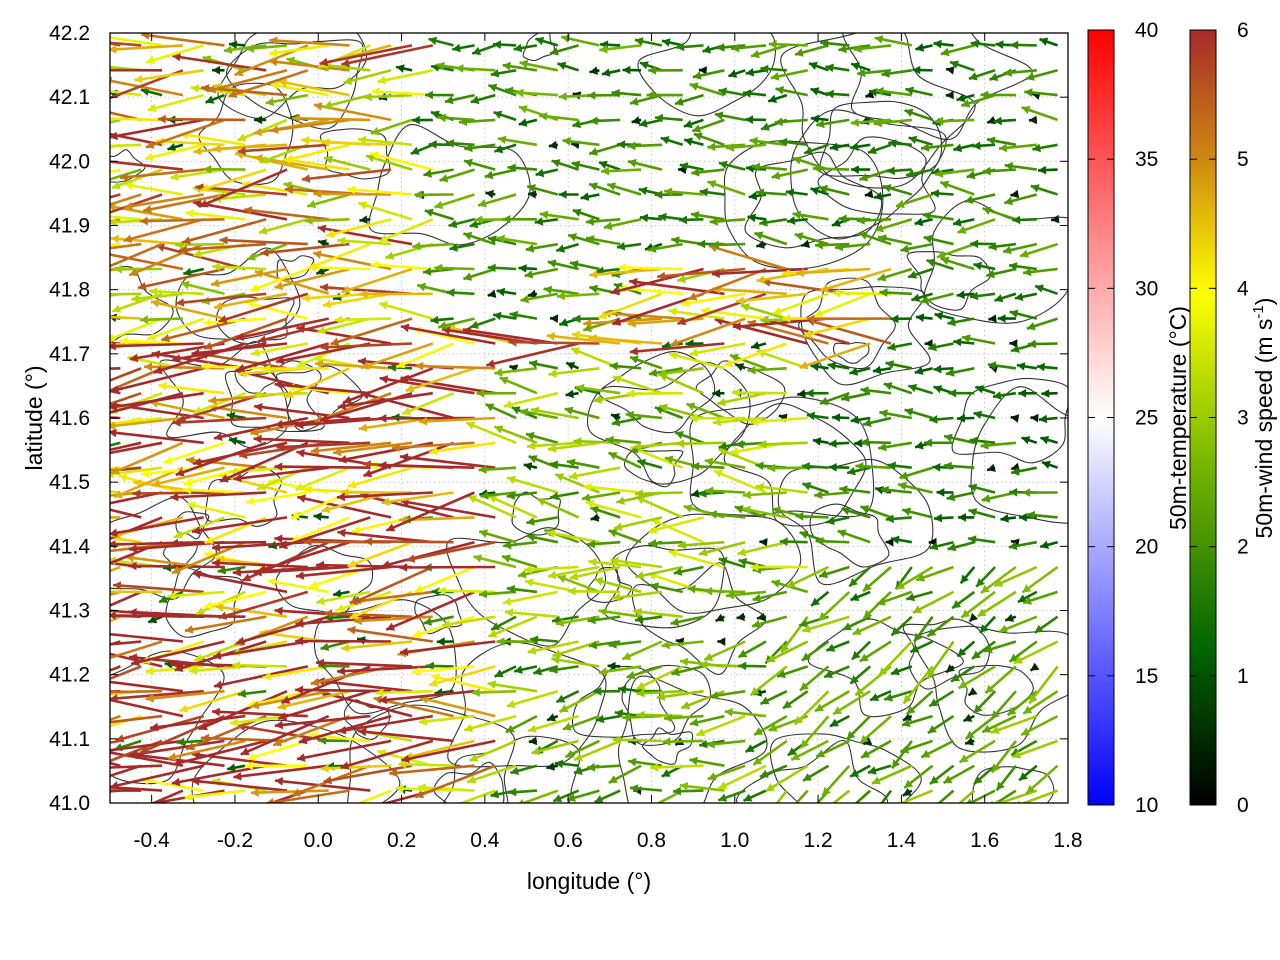  I want to click on contour-line, so click(996, 690).